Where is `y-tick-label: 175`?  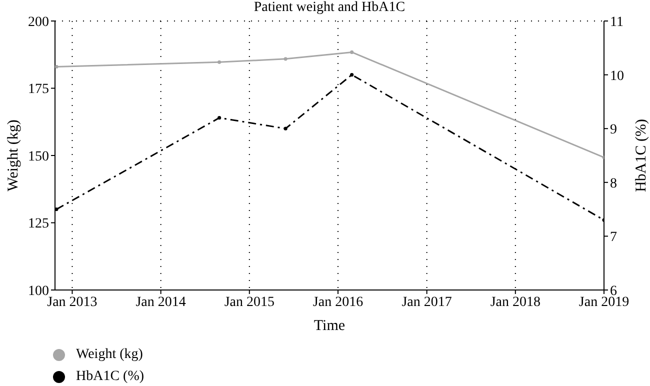 y-tick-label: 175 is located at coordinates (38, 90).